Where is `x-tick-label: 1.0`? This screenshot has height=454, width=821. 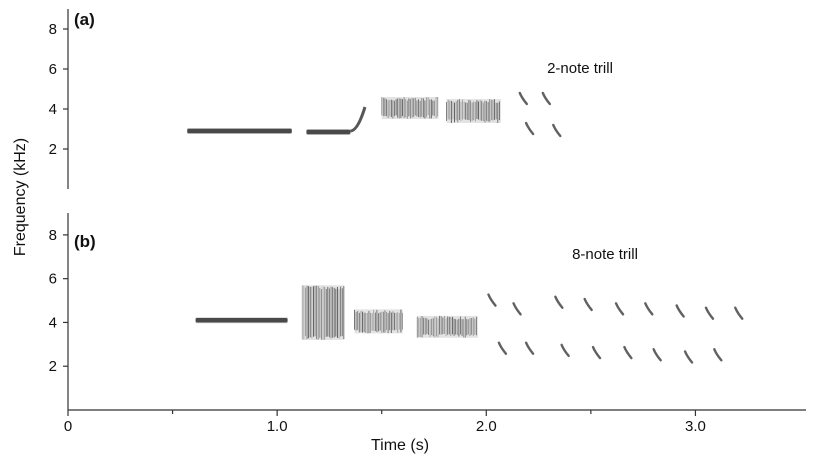
x-tick-label: 1.0 is located at coordinates (277, 426).